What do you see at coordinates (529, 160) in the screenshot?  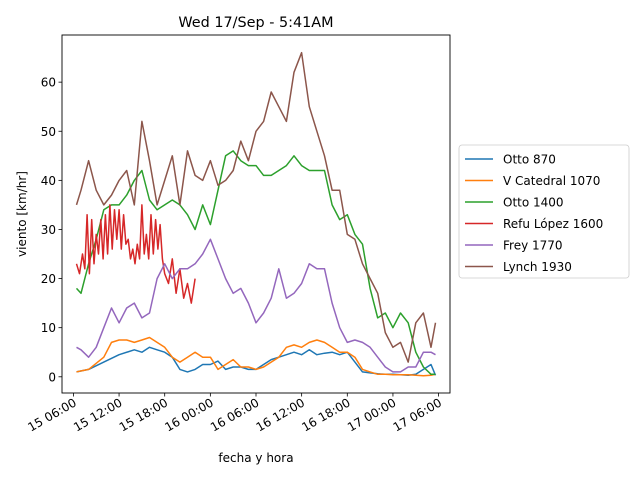 I see `legend-label: Otto 870` at bounding box center [529, 160].